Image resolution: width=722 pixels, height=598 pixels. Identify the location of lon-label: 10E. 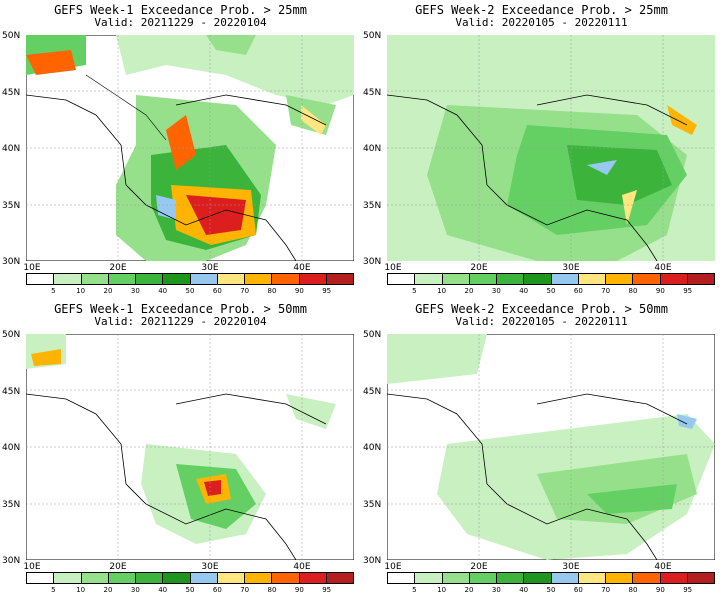
(32, 268).